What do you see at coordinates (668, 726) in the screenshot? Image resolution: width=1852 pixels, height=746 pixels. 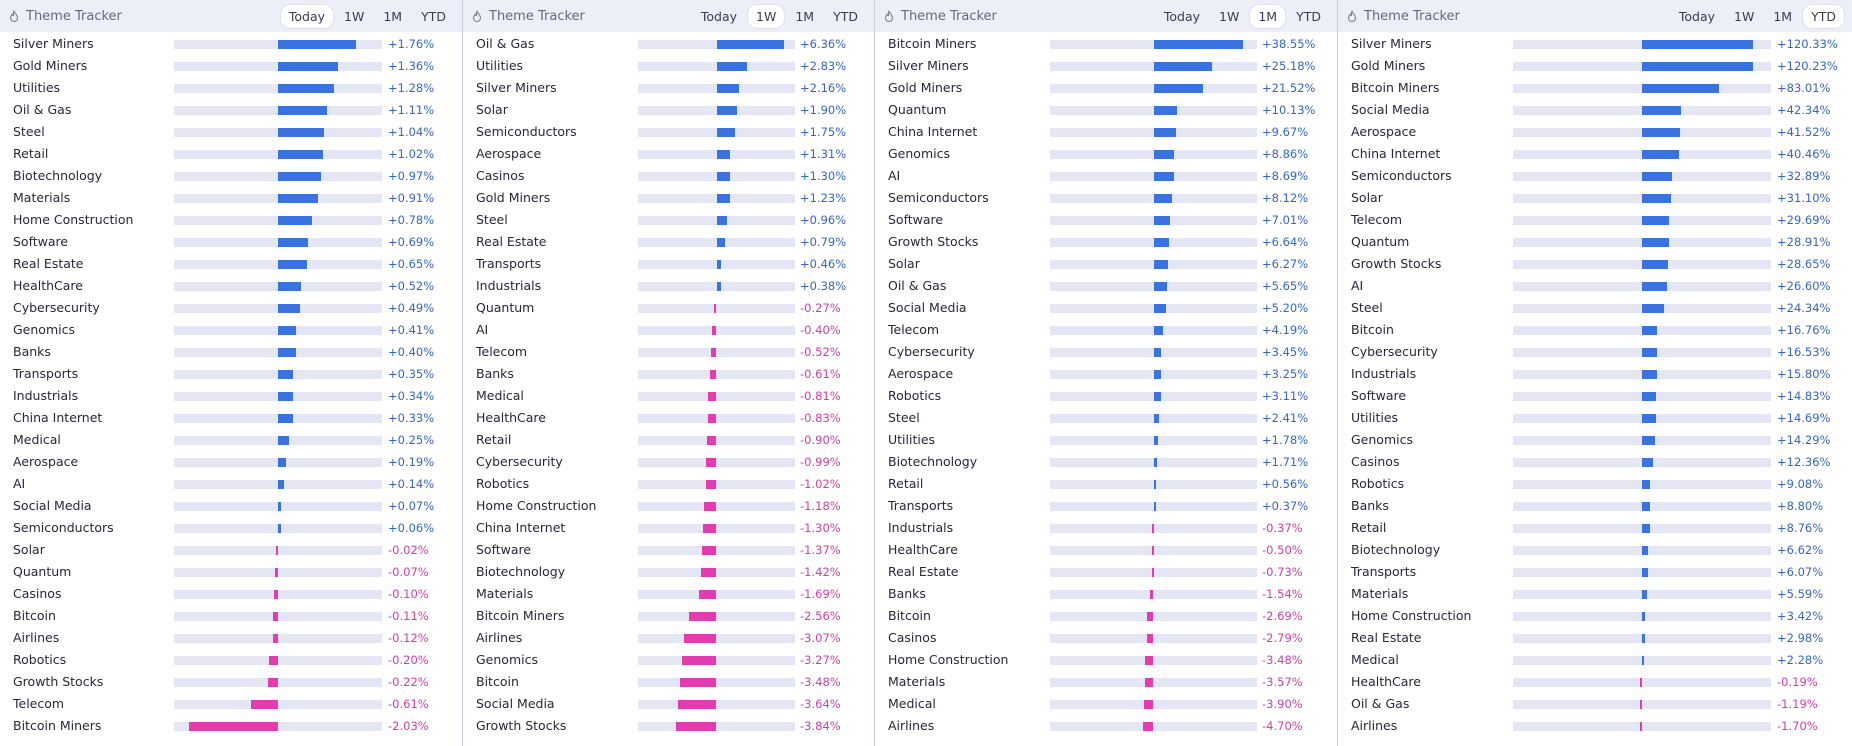 I see `theme-row: Growth Stocks -3.84%` at bounding box center [668, 726].